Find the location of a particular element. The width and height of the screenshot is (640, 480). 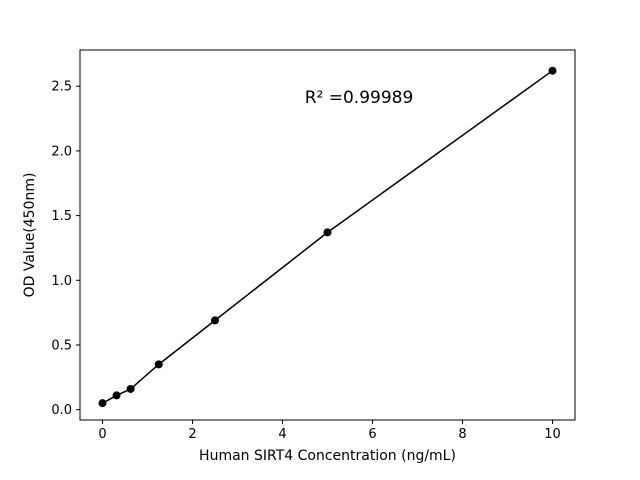

y-tick-label: 2.5 is located at coordinates (61, 87).